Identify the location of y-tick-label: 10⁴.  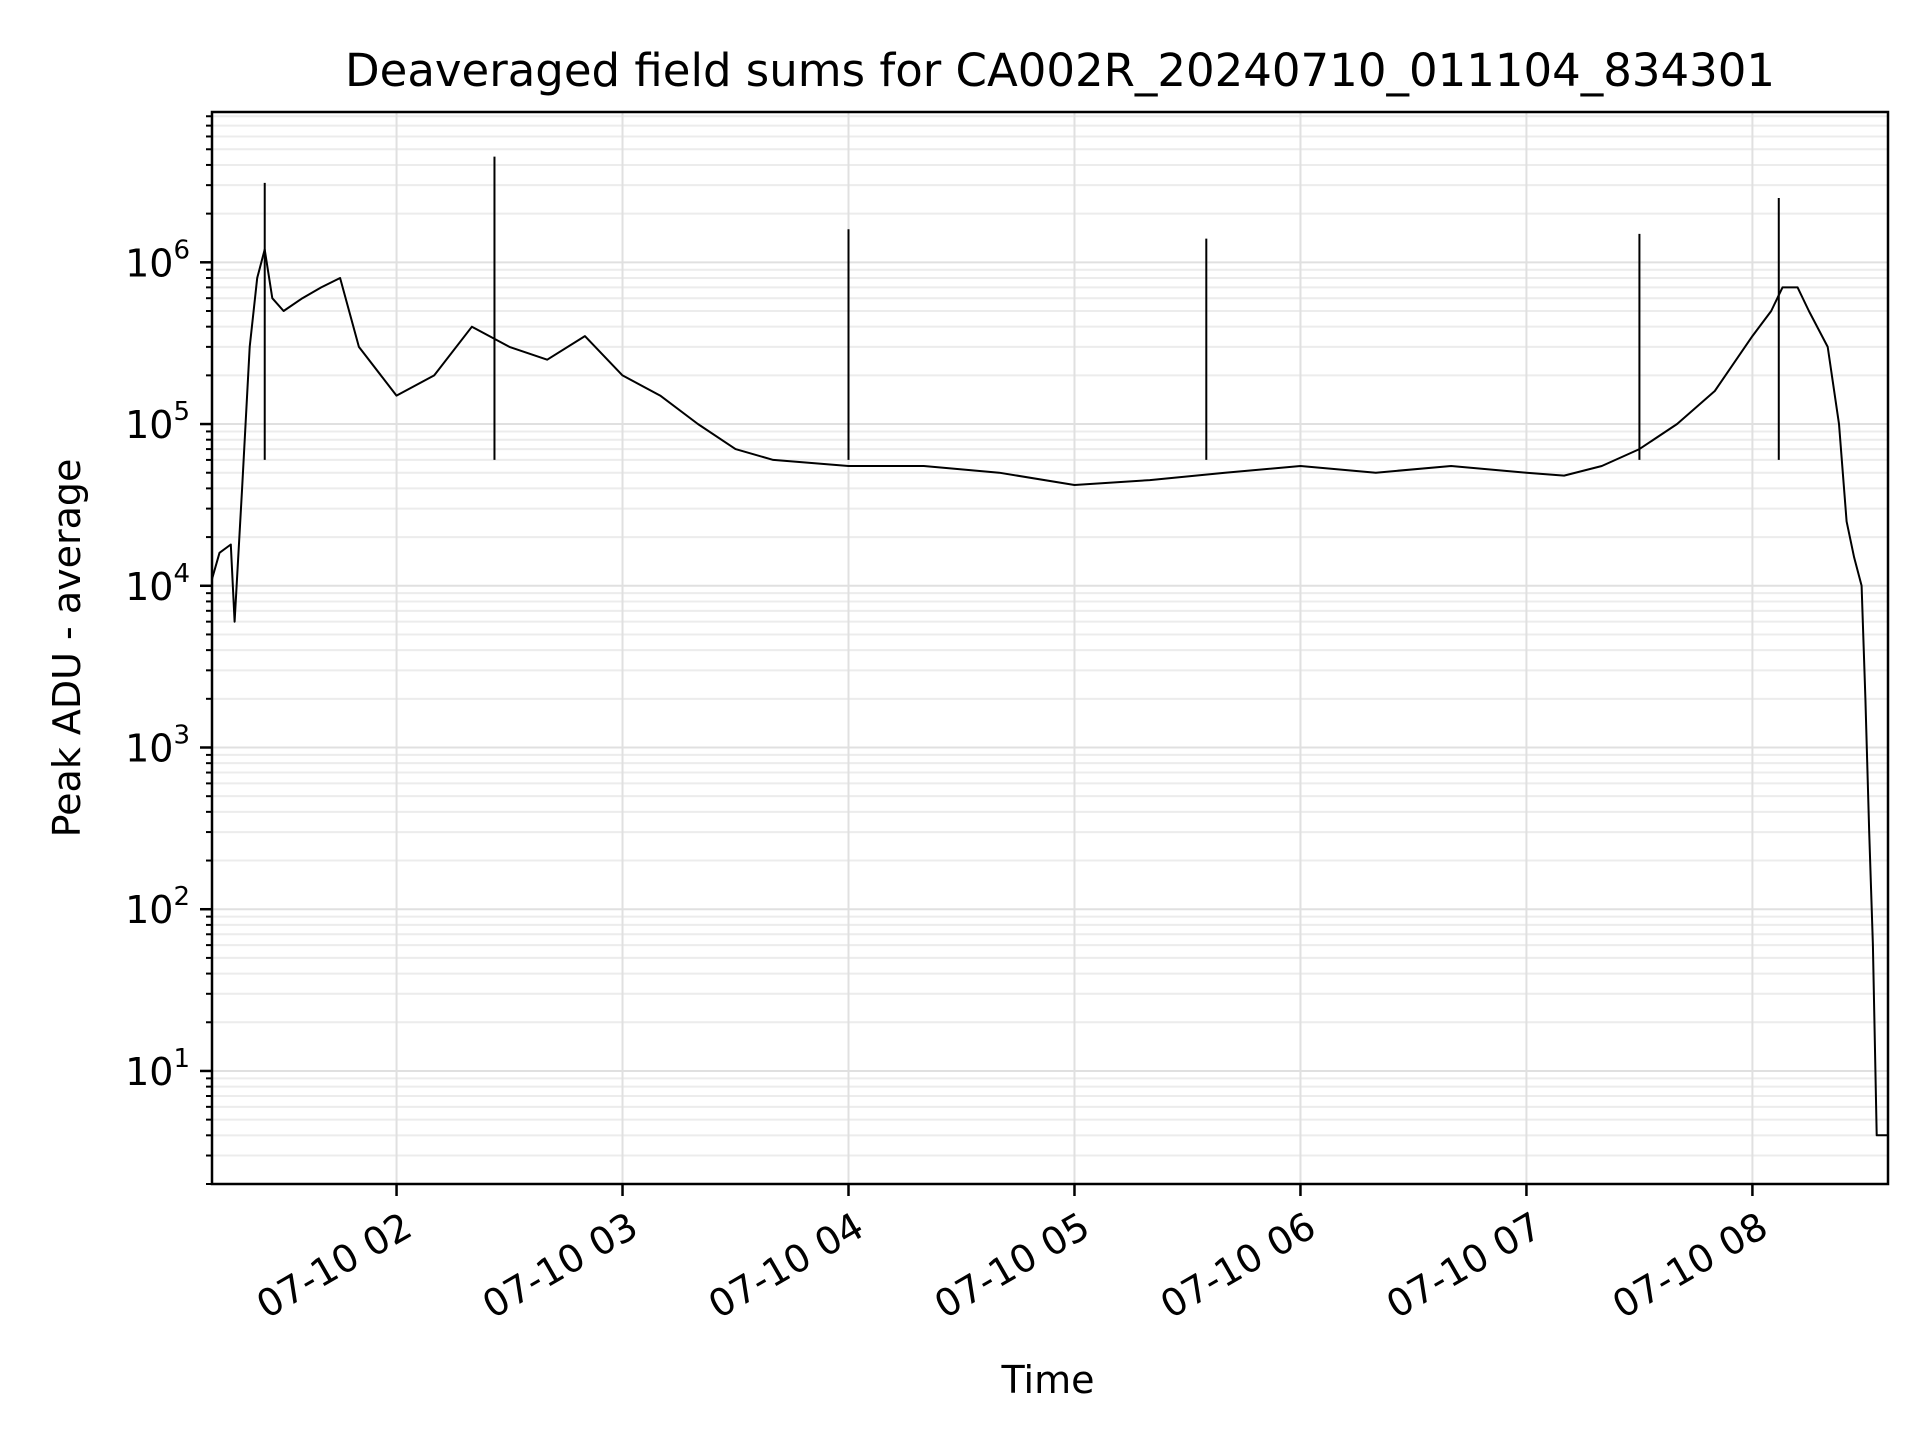
(157, 584).